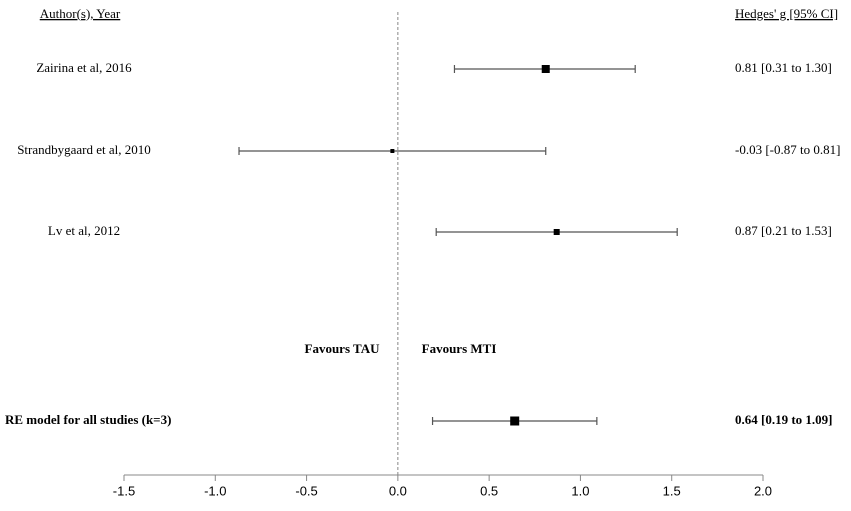  Describe the element at coordinates (84, 230) in the screenshot. I see `row-name: Lv et al, 2012` at that location.